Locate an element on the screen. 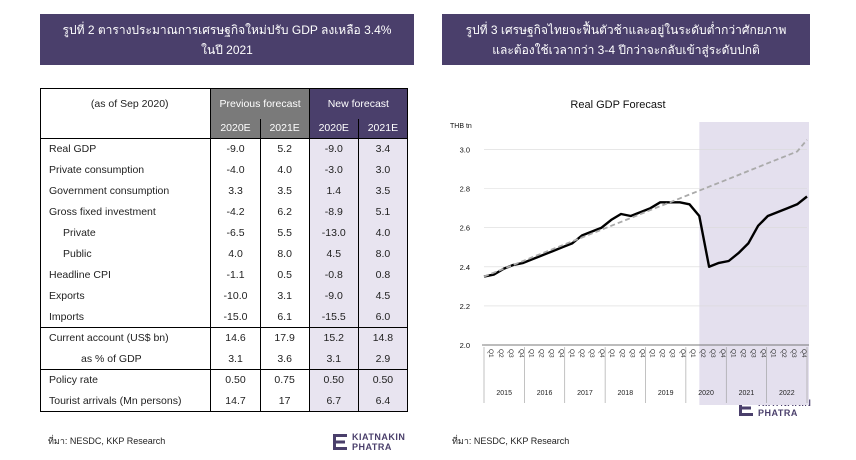 The image size is (856, 460). table-row: Private -6.5 5.5 -13.0 4.0 is located at coordinates (224, 233).